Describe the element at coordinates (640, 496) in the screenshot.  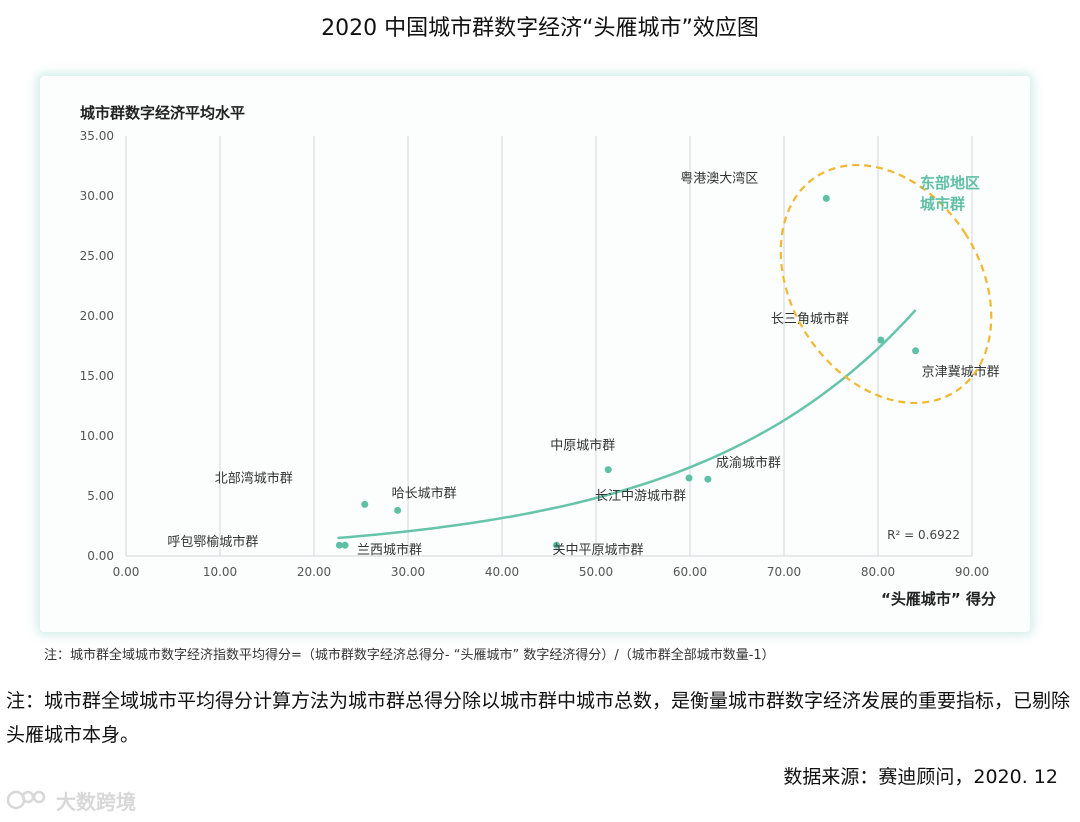
I see `point-label: 长江中游城市群` at that location.